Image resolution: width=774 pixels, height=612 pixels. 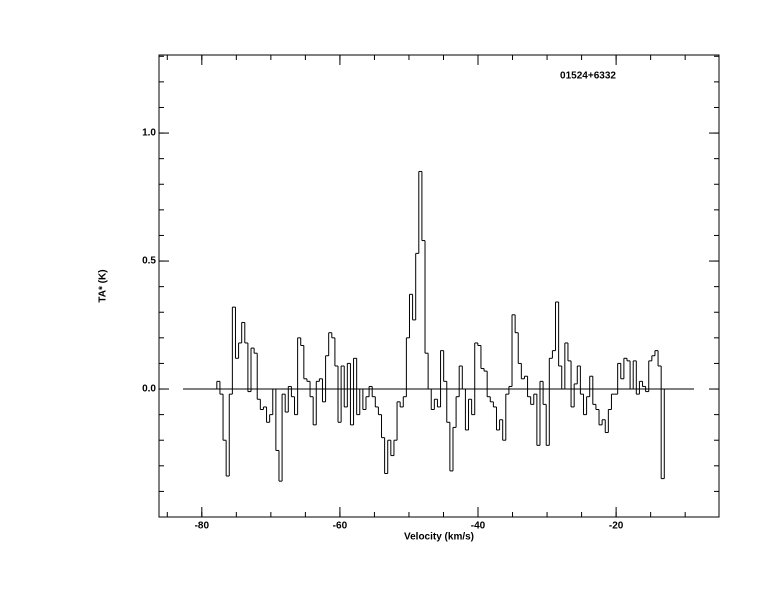 I want to click on y-tick-label: 0.0, so click(x=149, y=389).